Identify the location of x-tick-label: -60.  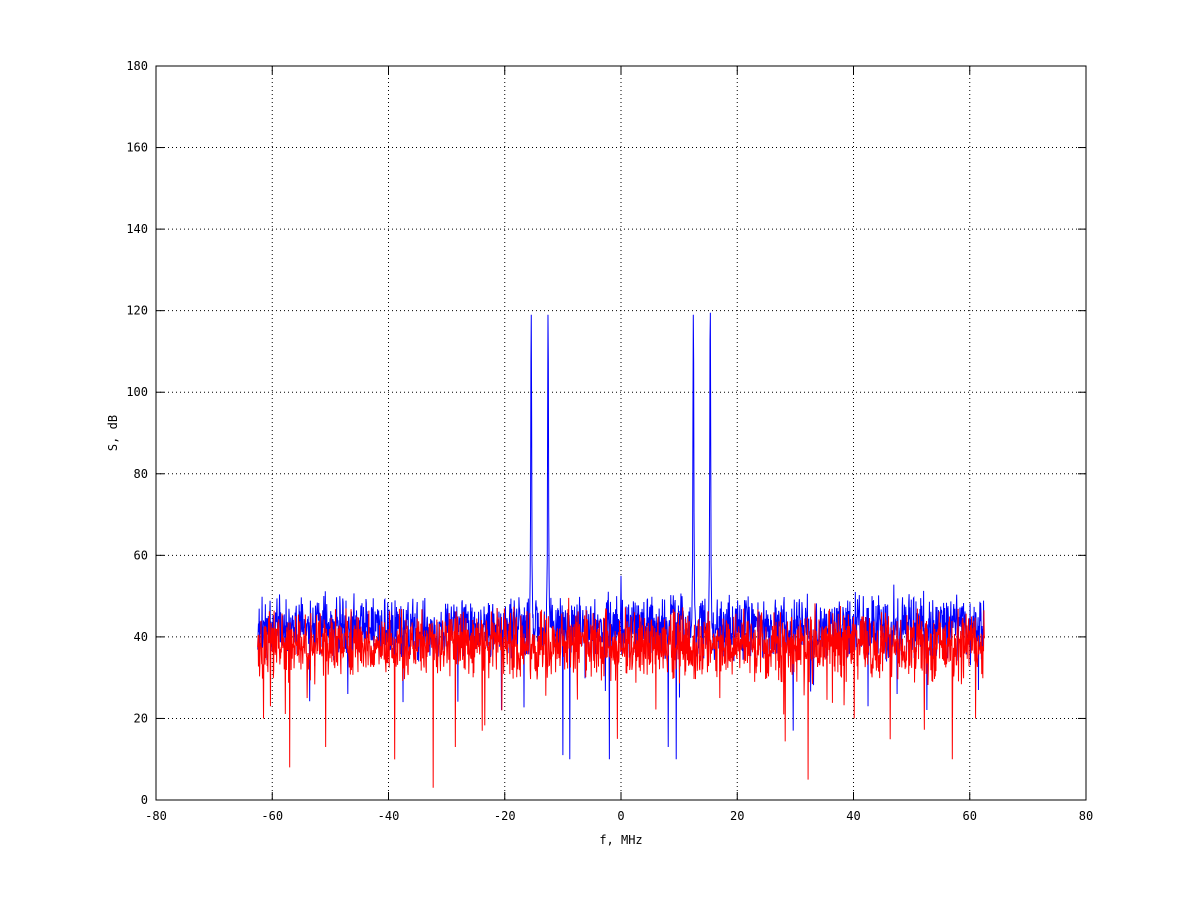
(272, 816).